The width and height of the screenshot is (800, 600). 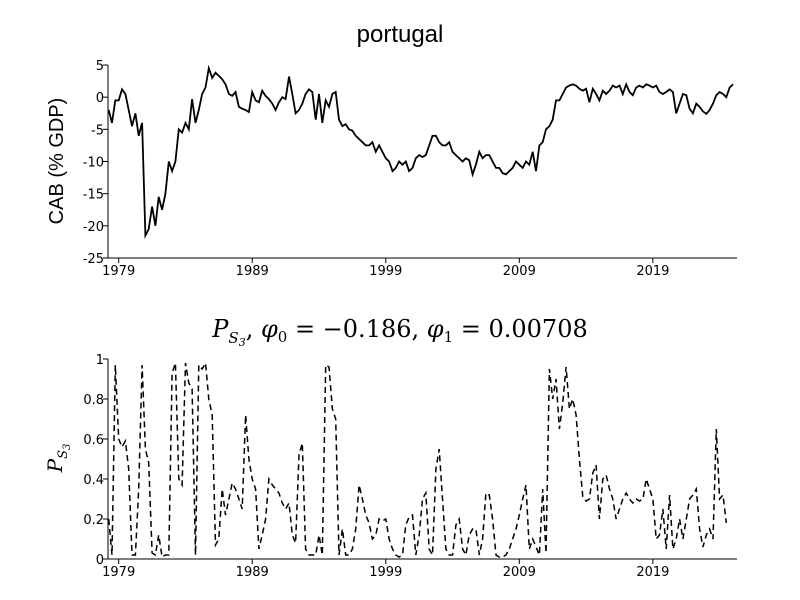 I want to click on ps3-x-tick-label: 2019, so click(x=652, y=572).